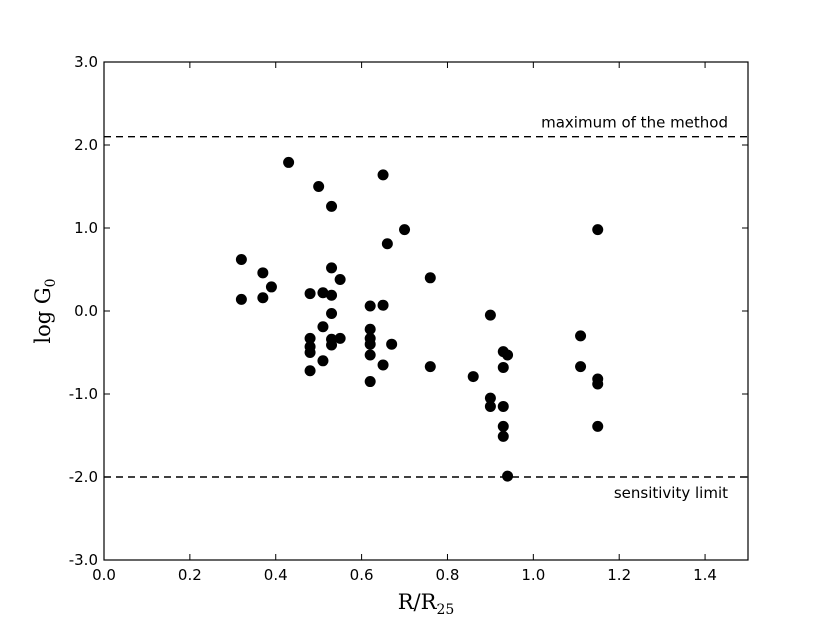 The height and width of the screenshot is (623, 830). What do you see at coordinates (619, 575) in the screenshot?
I see `x-tick-label: 1.2` at bounding box center [619, 575].